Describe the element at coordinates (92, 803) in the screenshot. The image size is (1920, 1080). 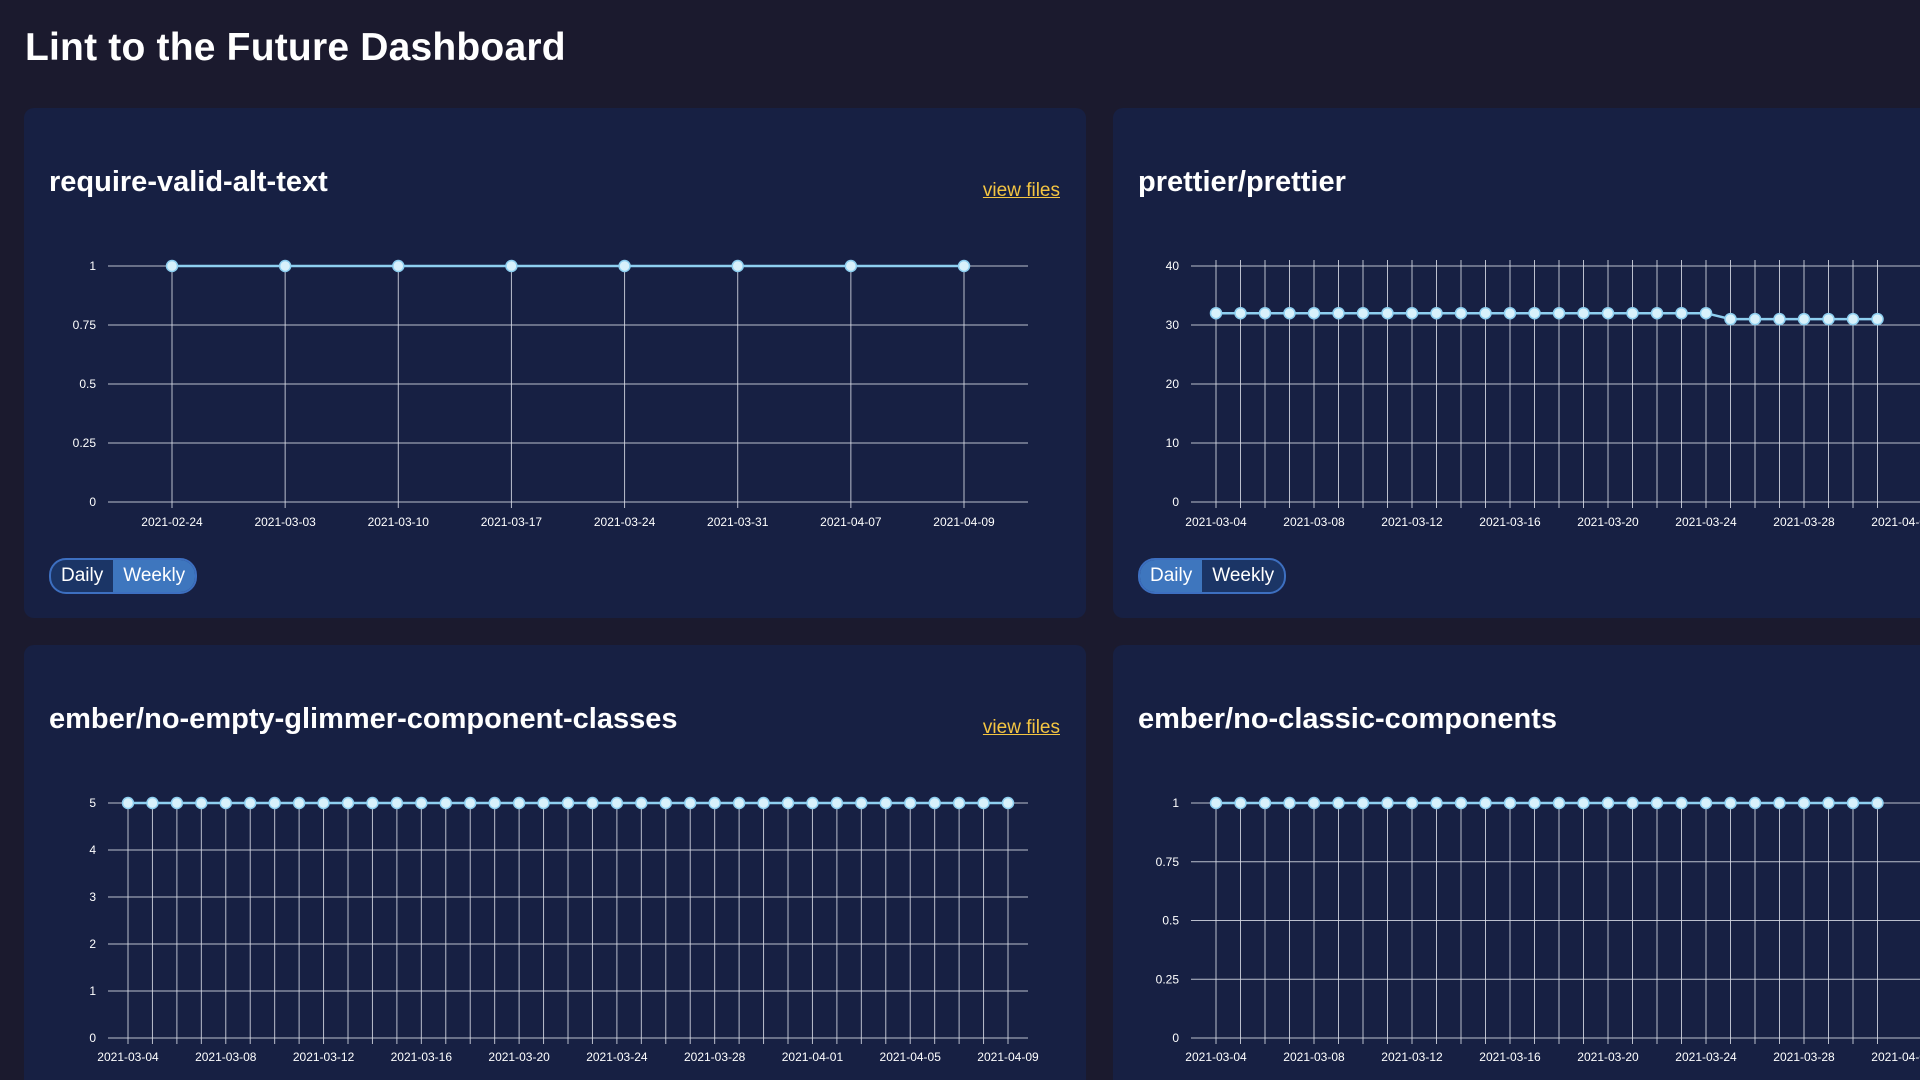
I see `y-tick-label: 5` at that location.